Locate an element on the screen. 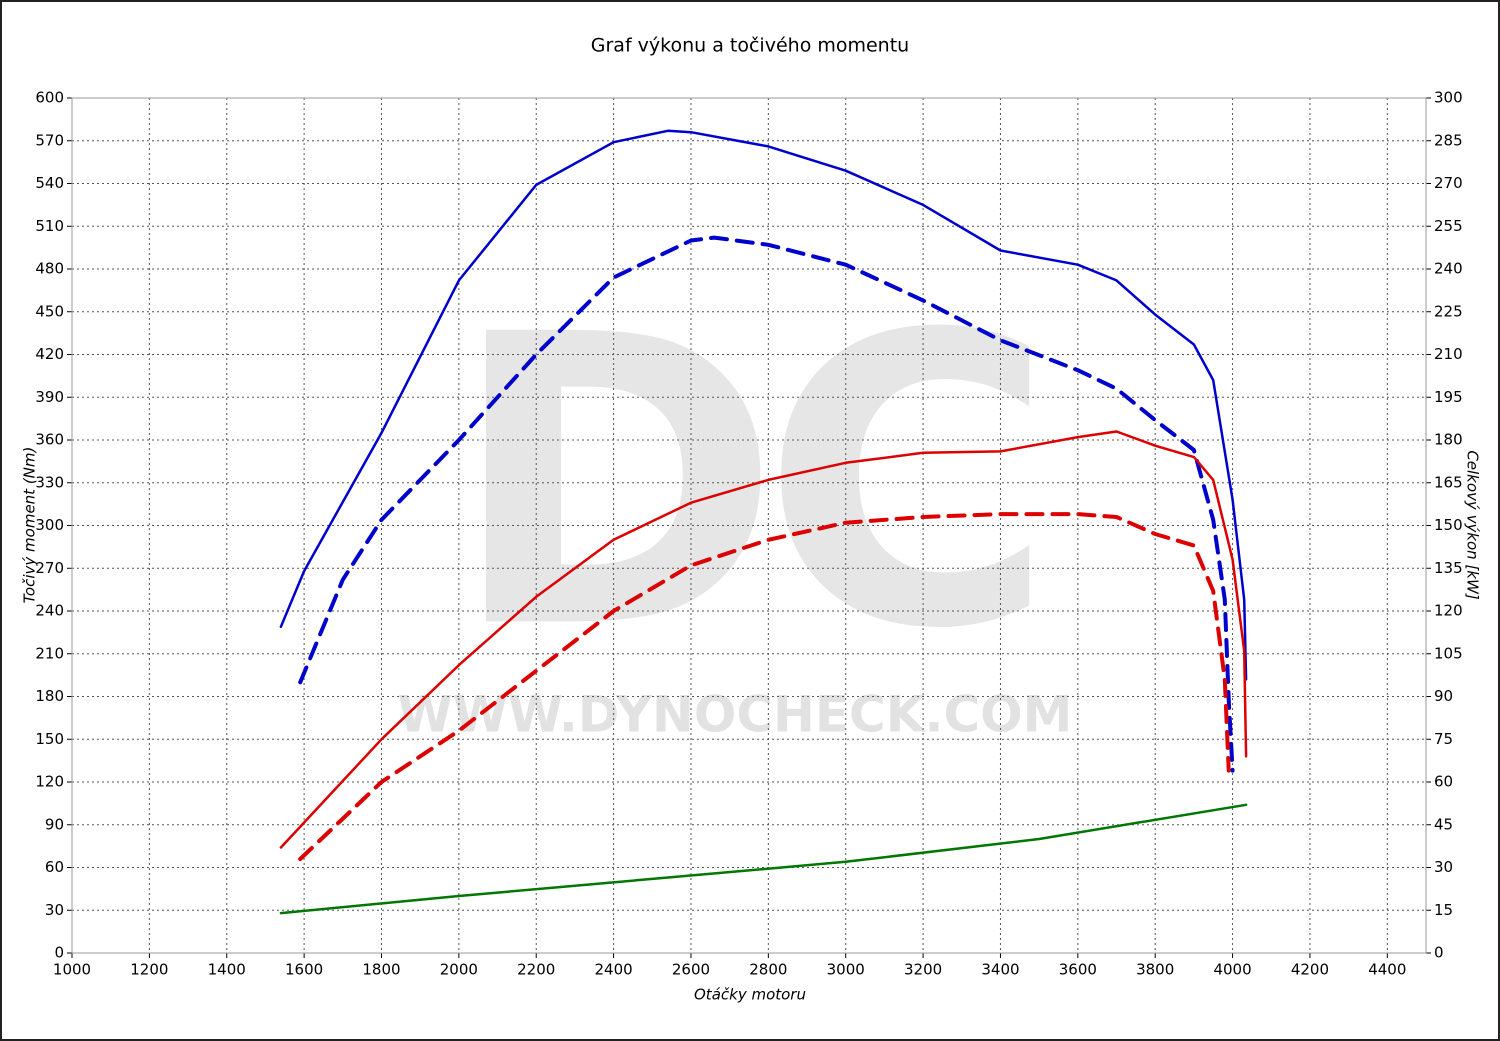 Image resolution: width=1500 pixels, height=1041 pixels. chart-title: Graf výkonu a točivého momentu is located at coordinates (750, 46).